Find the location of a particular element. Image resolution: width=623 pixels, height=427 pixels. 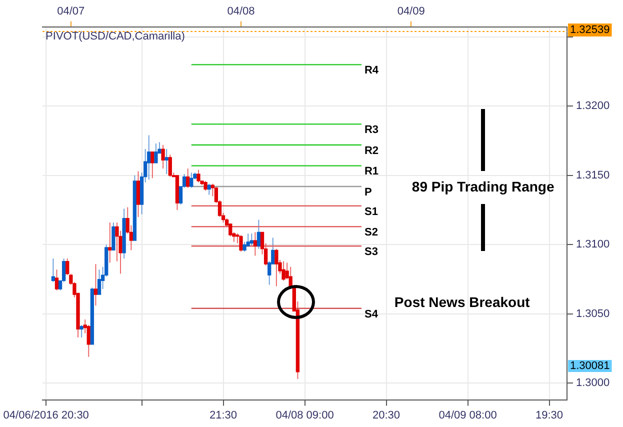

series-label: S3 is located at coordinates (371, 252).